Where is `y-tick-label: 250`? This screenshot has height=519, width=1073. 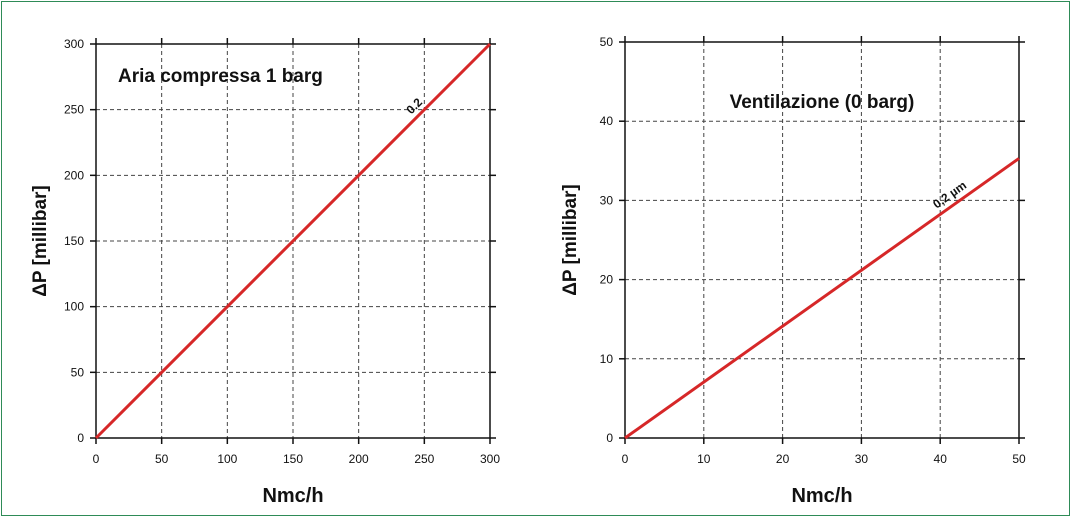 y-tick-label: 250 is located at coordinates (74, 110).